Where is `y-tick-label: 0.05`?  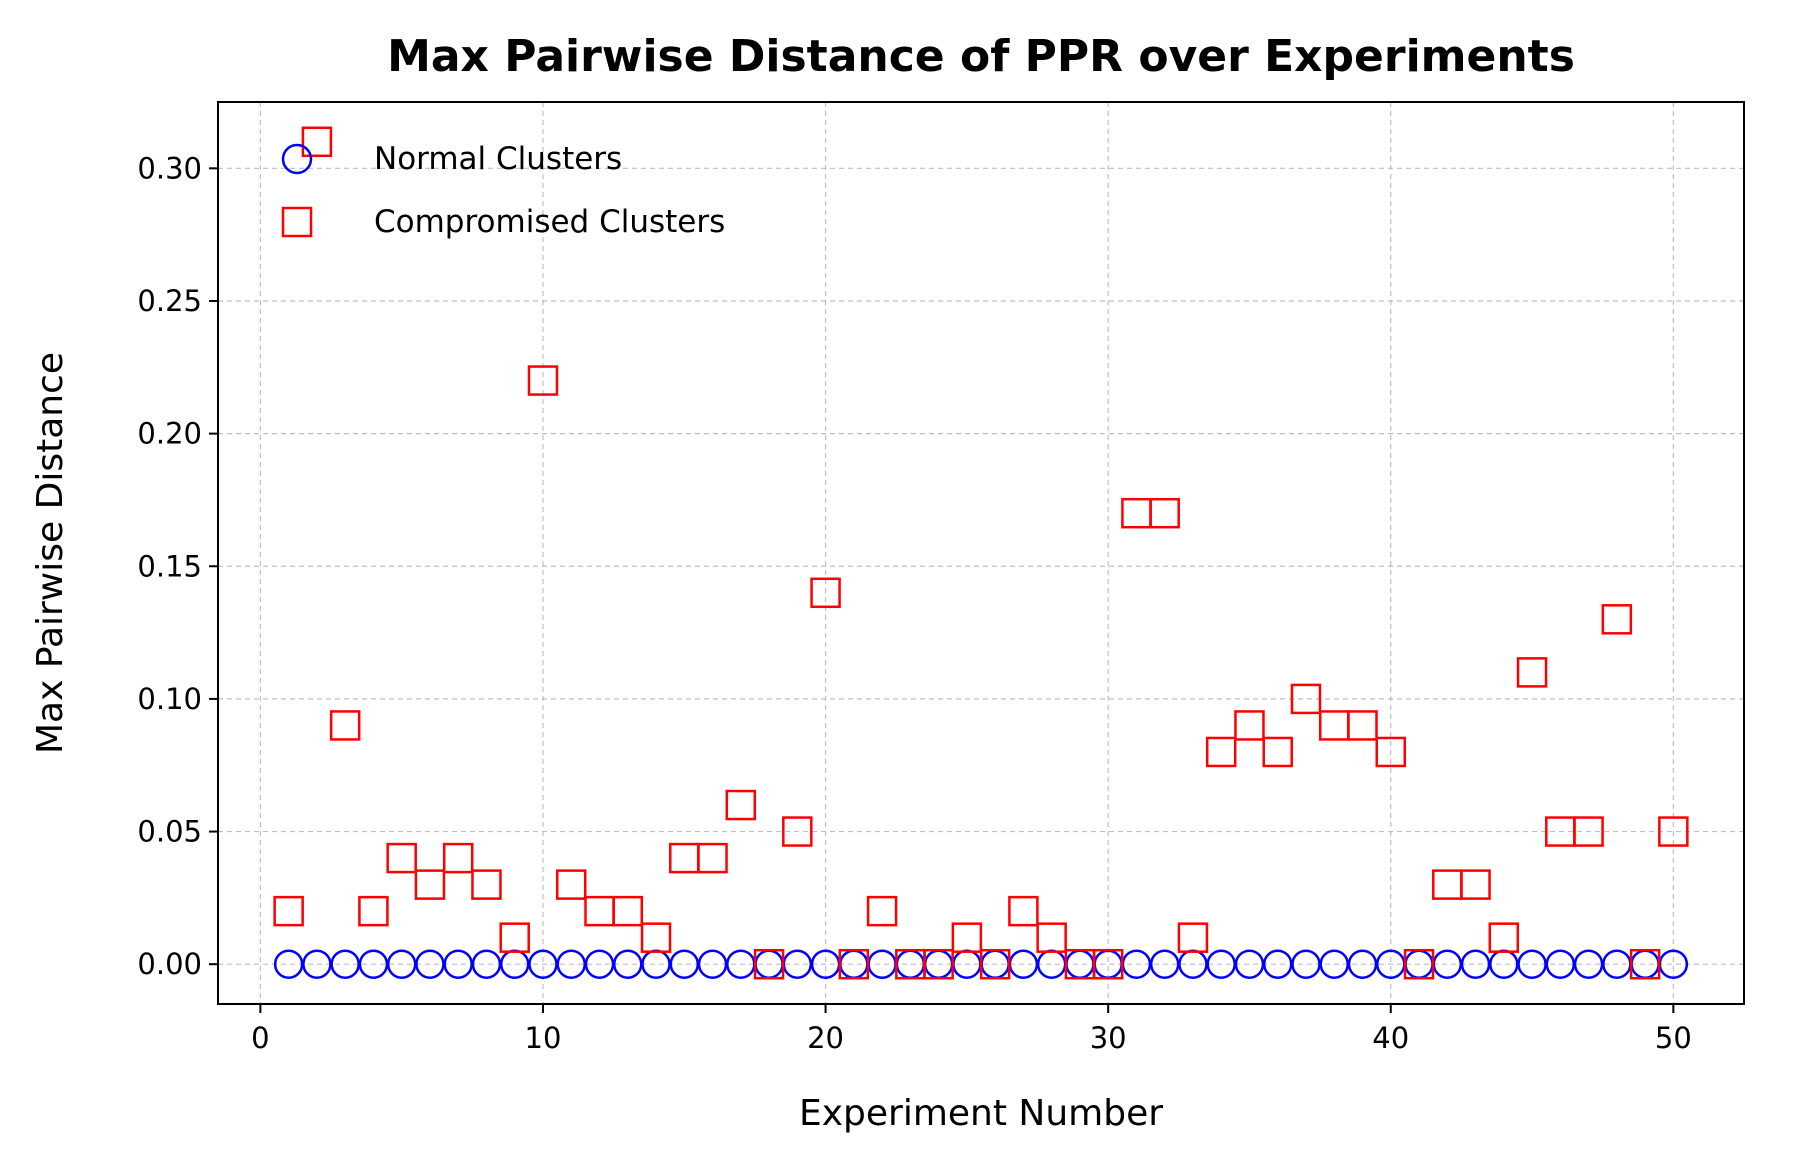
y-tick-label: 0.05 is located at coordinates (169, 832).